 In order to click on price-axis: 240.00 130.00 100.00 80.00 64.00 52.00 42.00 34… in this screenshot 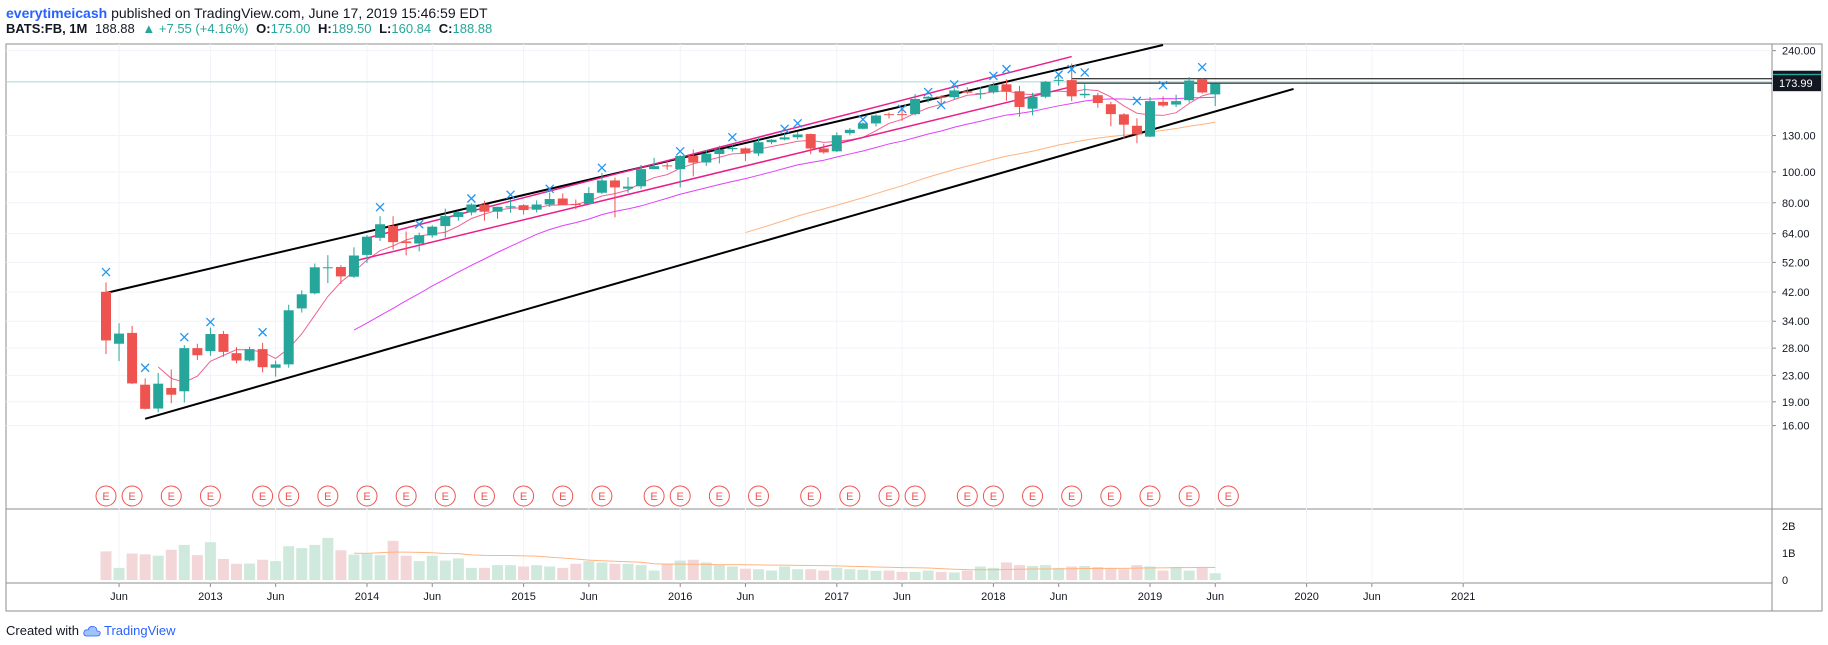, I will do `click(1796, 316)`.